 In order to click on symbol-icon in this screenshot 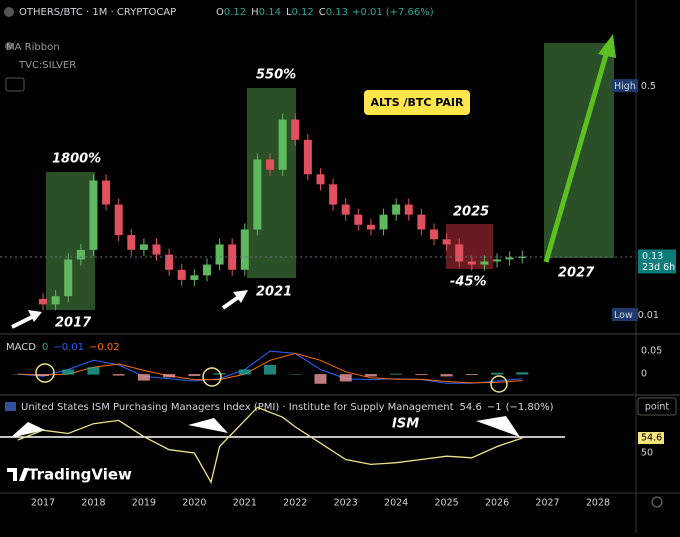, I will do `click(9, 12)`.